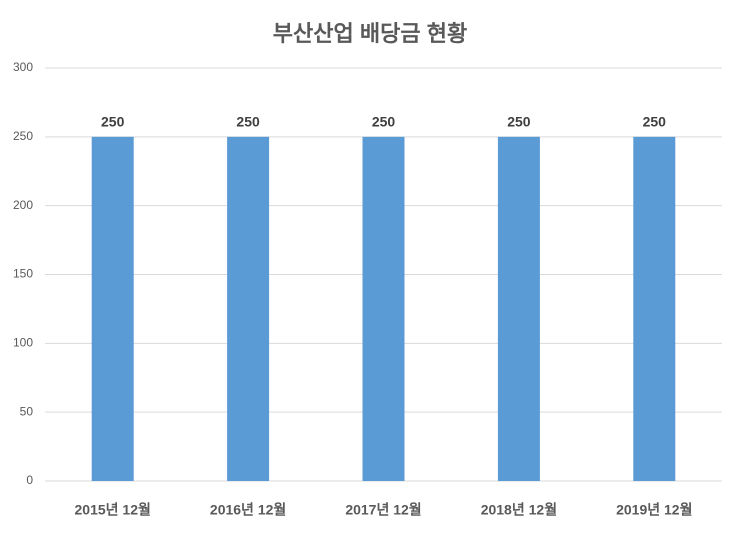 Image resolution: width=740 pixels, height=535 pixels. I want to click on y-tick-label: 0, so click(29, 480).